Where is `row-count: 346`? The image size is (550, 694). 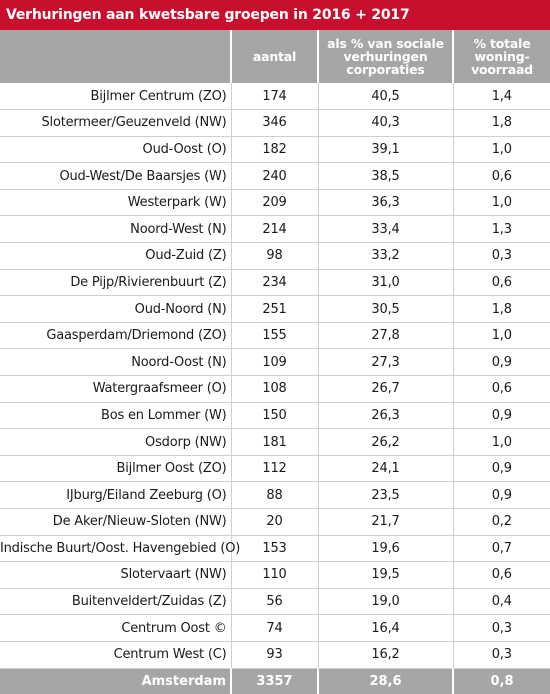
row-count: 346 is located at coordinates (274, 123).